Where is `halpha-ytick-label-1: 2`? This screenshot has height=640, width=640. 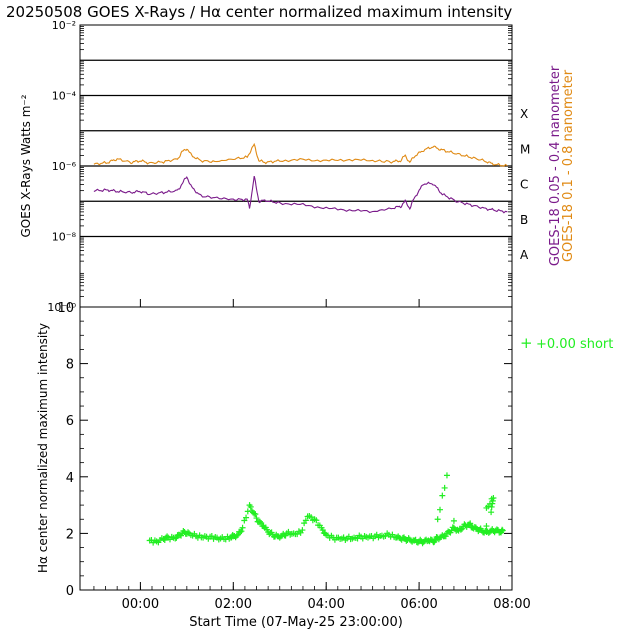 halpha-ytick-label-1: 2 is located at coordinates (70, 534).